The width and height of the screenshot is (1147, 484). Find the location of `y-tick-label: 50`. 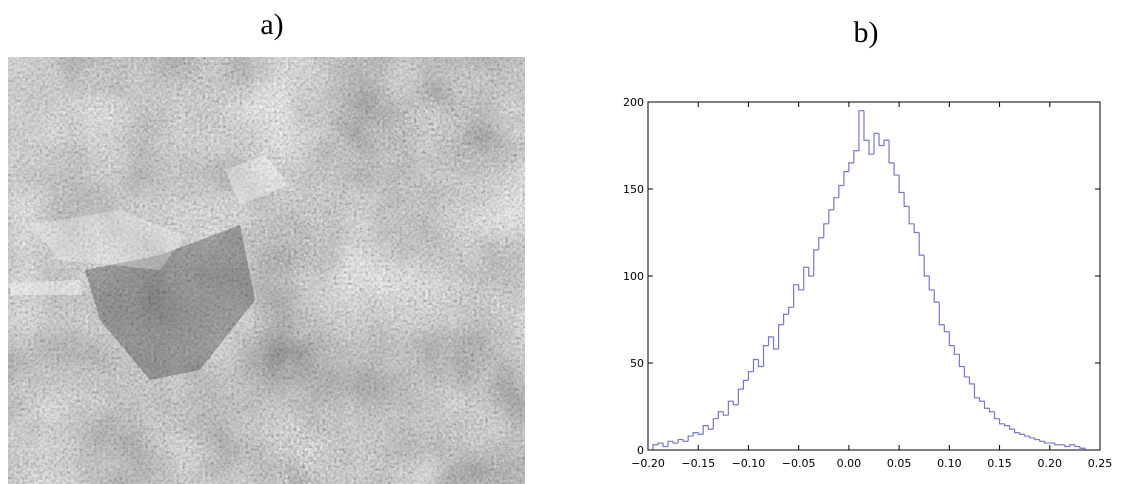

y-tick-label: 50 is located at coordinates (637, 363).